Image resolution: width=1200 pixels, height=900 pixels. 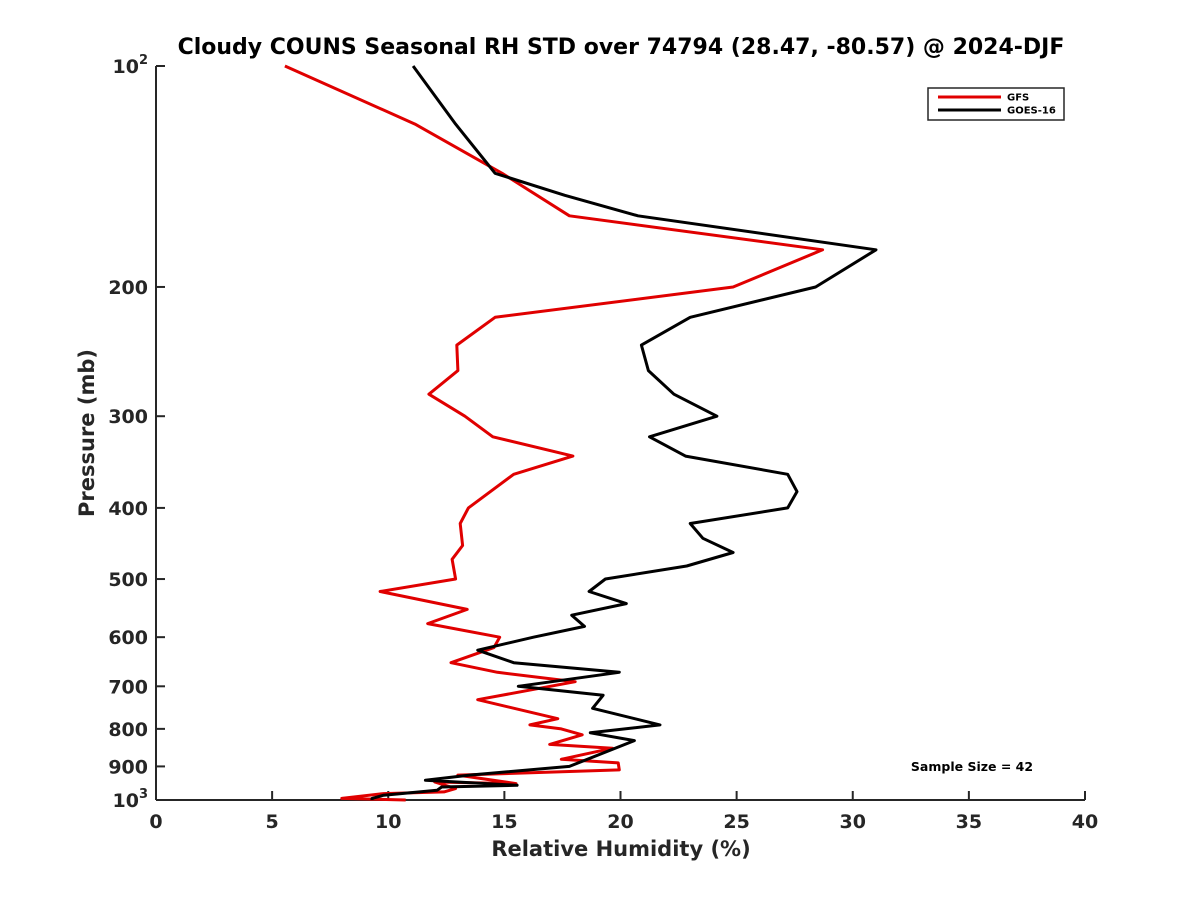 I want to click on x-tick-label: 0, so click(x=155, y=822).